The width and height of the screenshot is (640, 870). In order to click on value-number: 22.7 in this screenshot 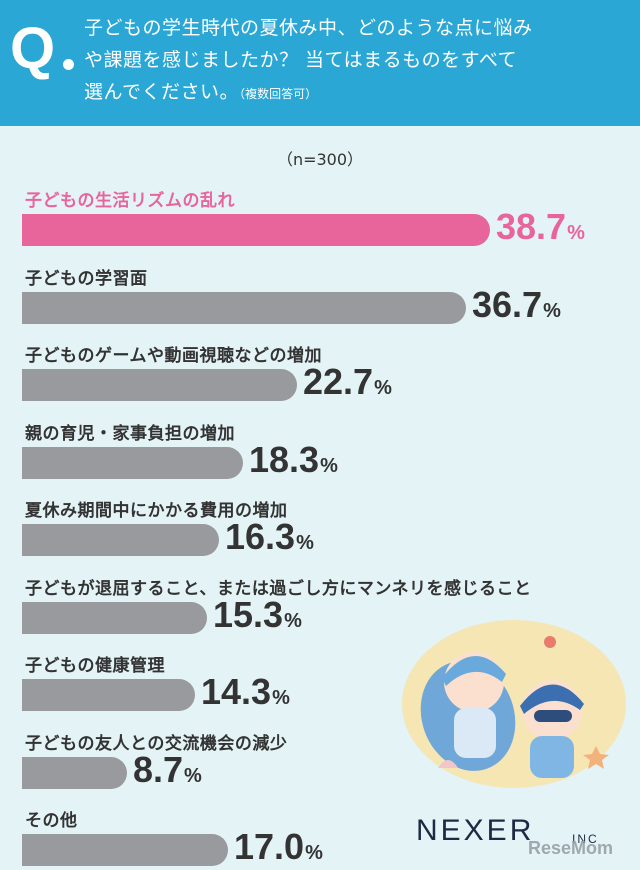, I will do `click(338, 381)`.